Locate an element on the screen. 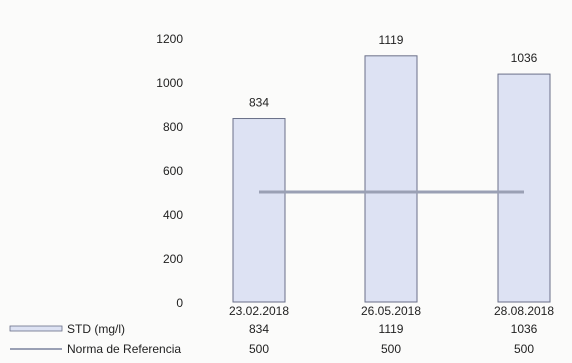  data-label-1: 1119 is located at coordinates (391, 40).